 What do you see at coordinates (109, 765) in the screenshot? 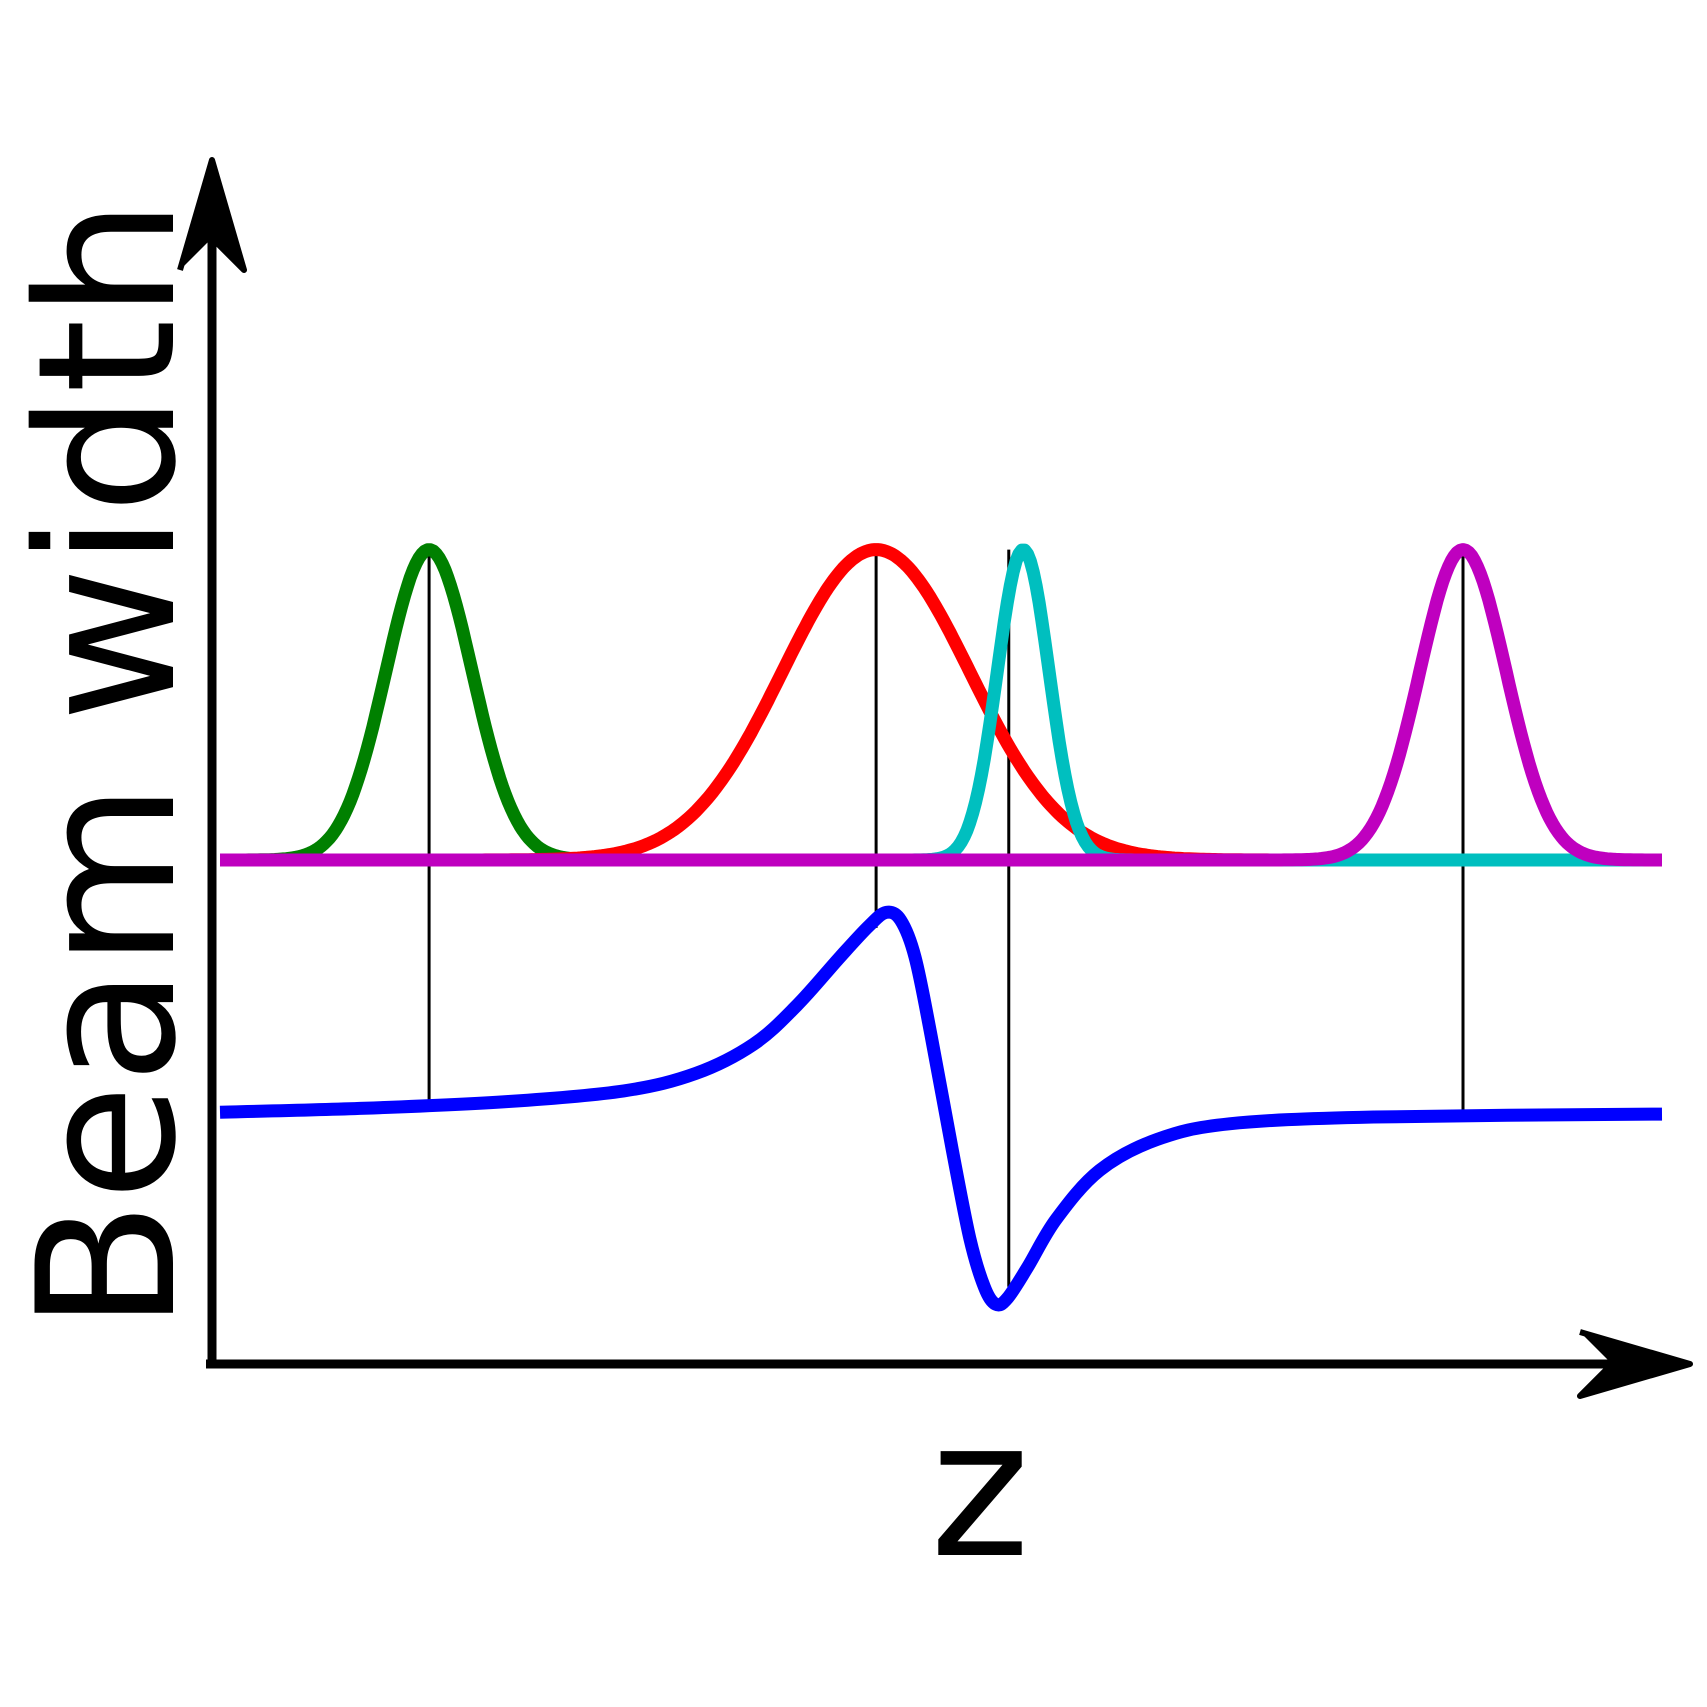
I see `y-axis-label: Beam width` at bounding box center [109, 765].